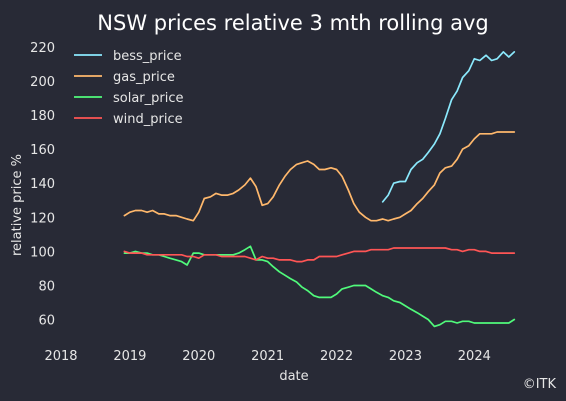 This screenshot has height=401, width=566. Describe the element at coordinates (148, 119) in the screenshot. I see `legend-label-wind-price: wind_price` at that location.